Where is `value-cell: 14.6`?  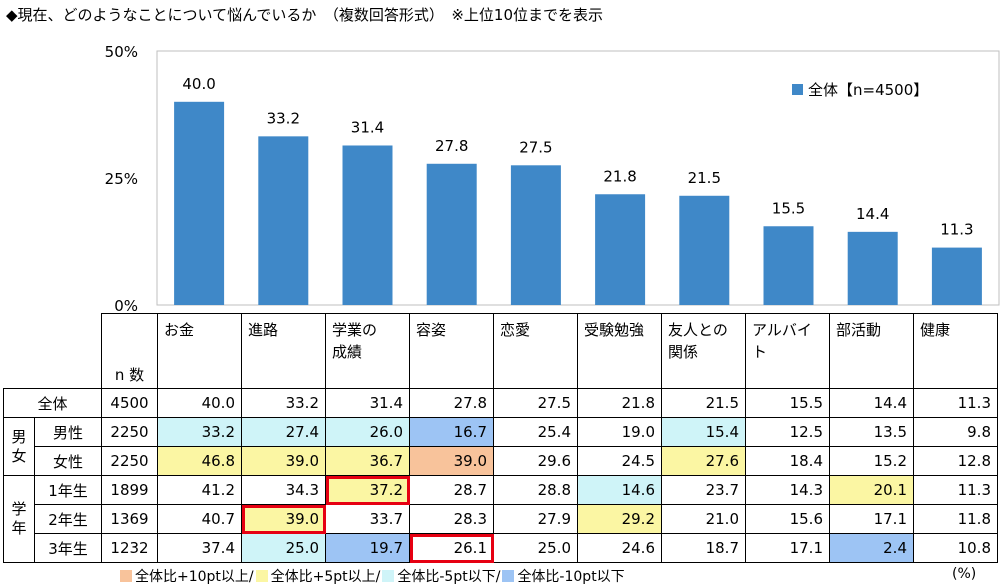
value-cell: 14.6 is located at coordinates (619, 490).